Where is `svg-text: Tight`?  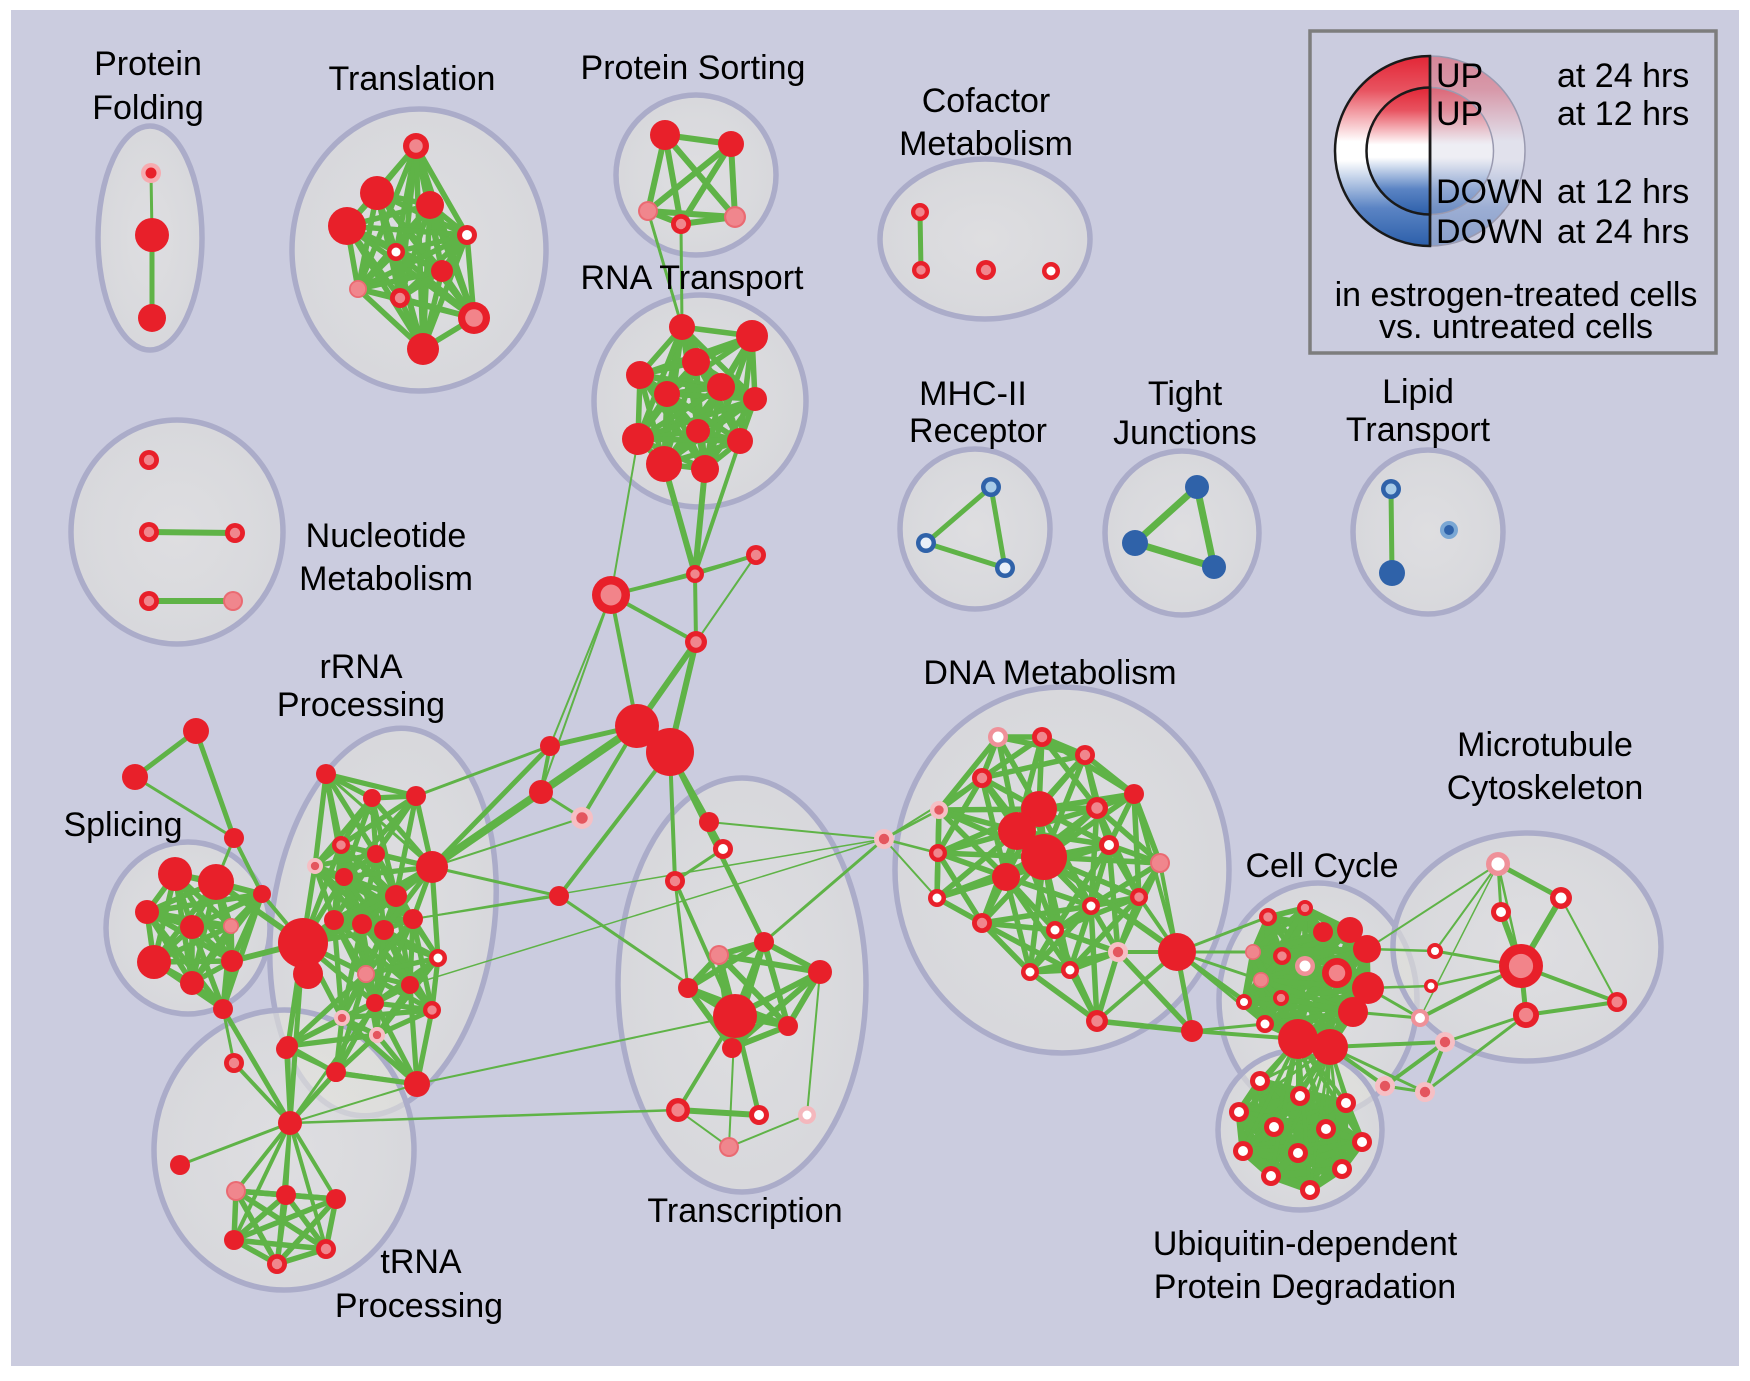
svg-text: Tight is located at coordinates (1185, 394).